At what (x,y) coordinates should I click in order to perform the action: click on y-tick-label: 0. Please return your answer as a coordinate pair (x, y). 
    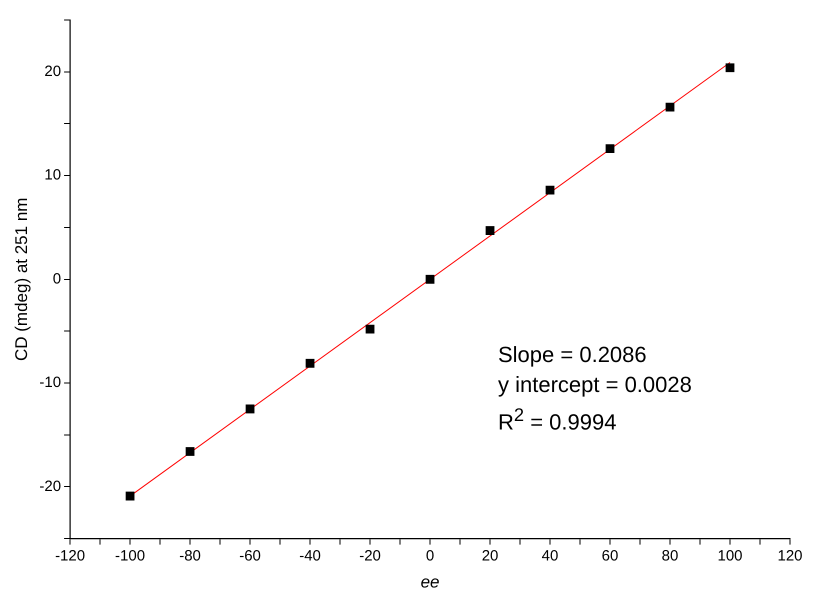
    Looking at the image, I should click on (57, 279).